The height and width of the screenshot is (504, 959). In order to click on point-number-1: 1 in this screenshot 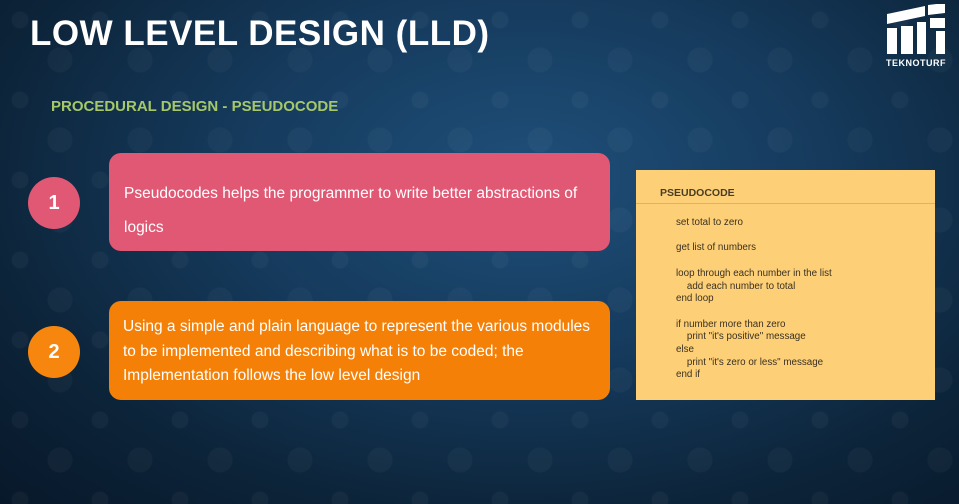, I will do `click(54, 203)`.